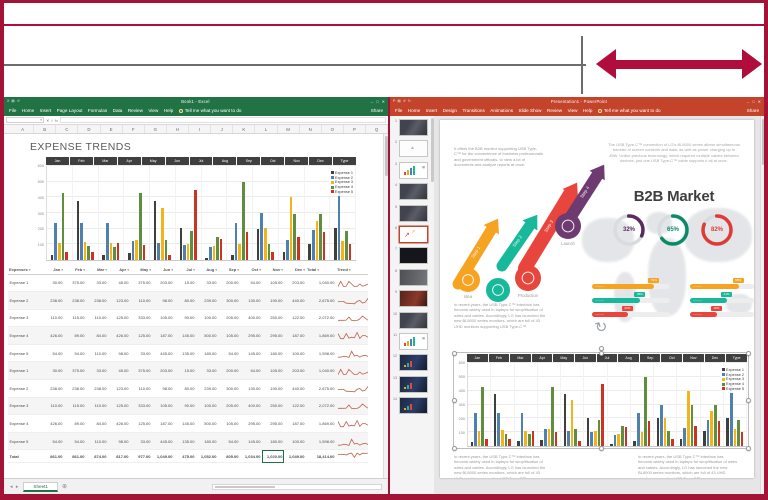 The height and width of the screenshot is (500, 768). Describe the element at coordinates (411, 277) in the screenshot. I see `slide-thumbnail-8: 8` at that location.